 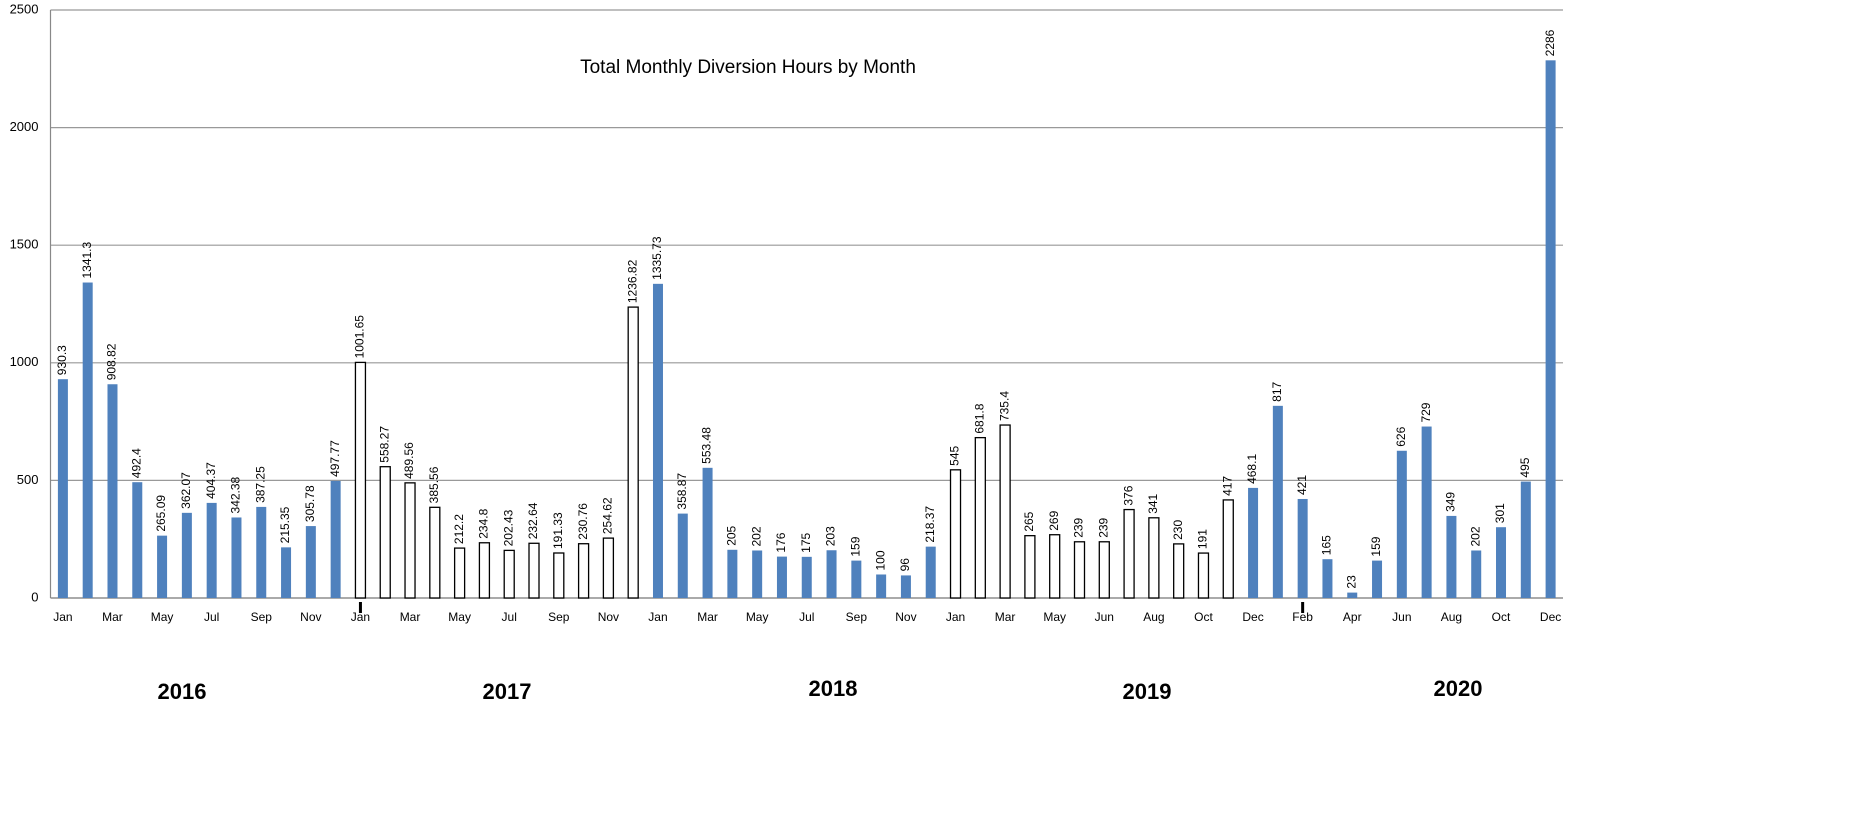 What do you see at coordinates (1401, 617) in the screenshot?
I see `x-tick-label: Jun` at bounding box center [1401, 617].